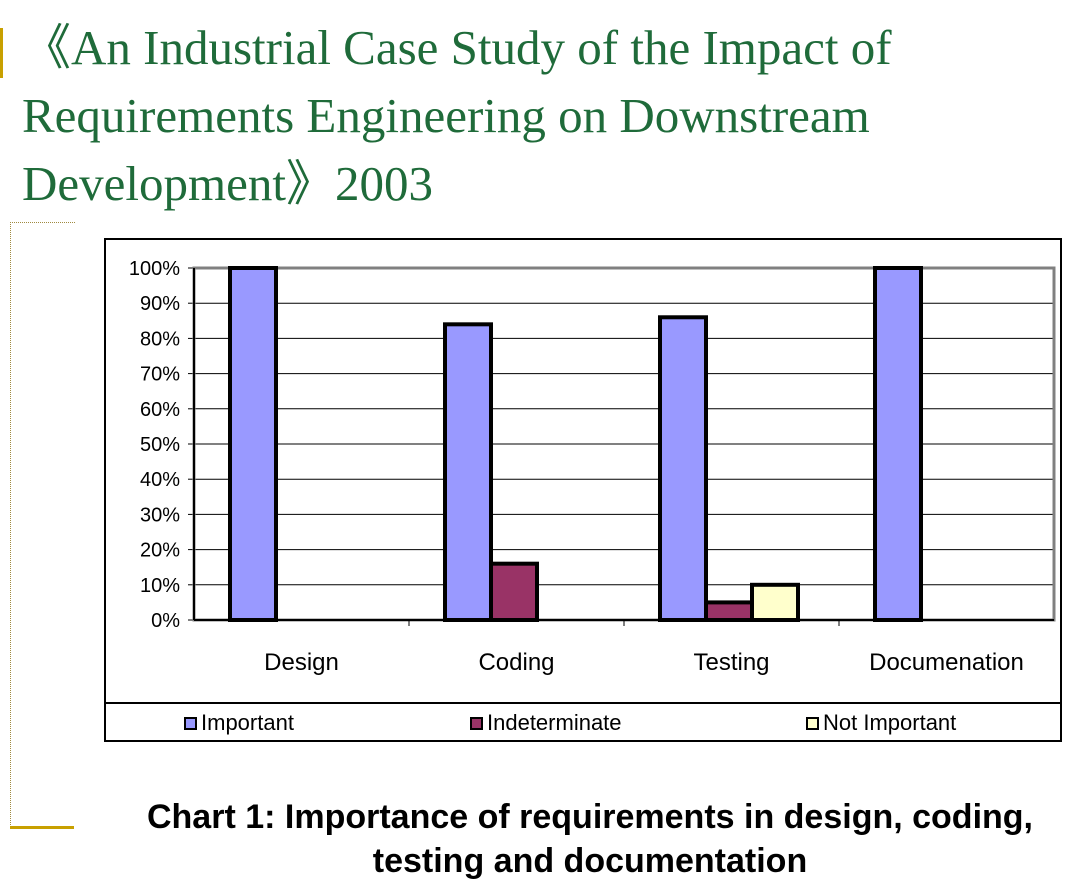  I want to click on y-tick-label: 60%, so click(160, 410).